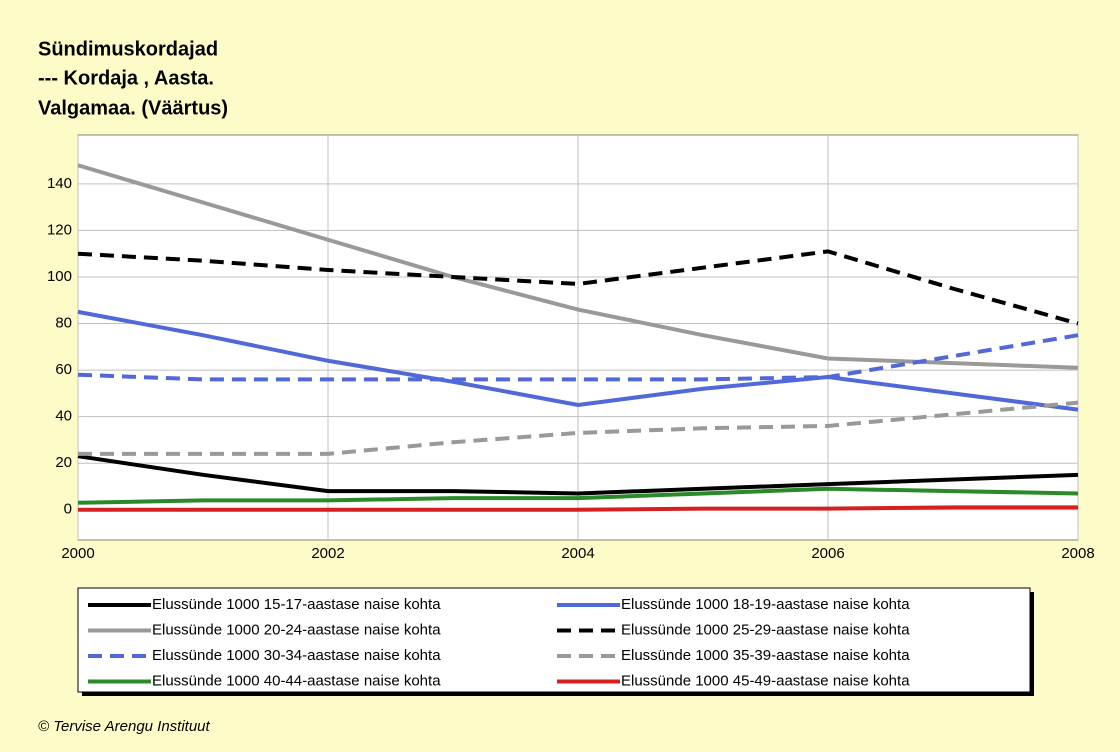 This screenshot has width=1120, height=752. What do you see at coordinates (59, 276) in the screenshot?
I see `y-tick-label: 100` at bounding box center [59, 276].